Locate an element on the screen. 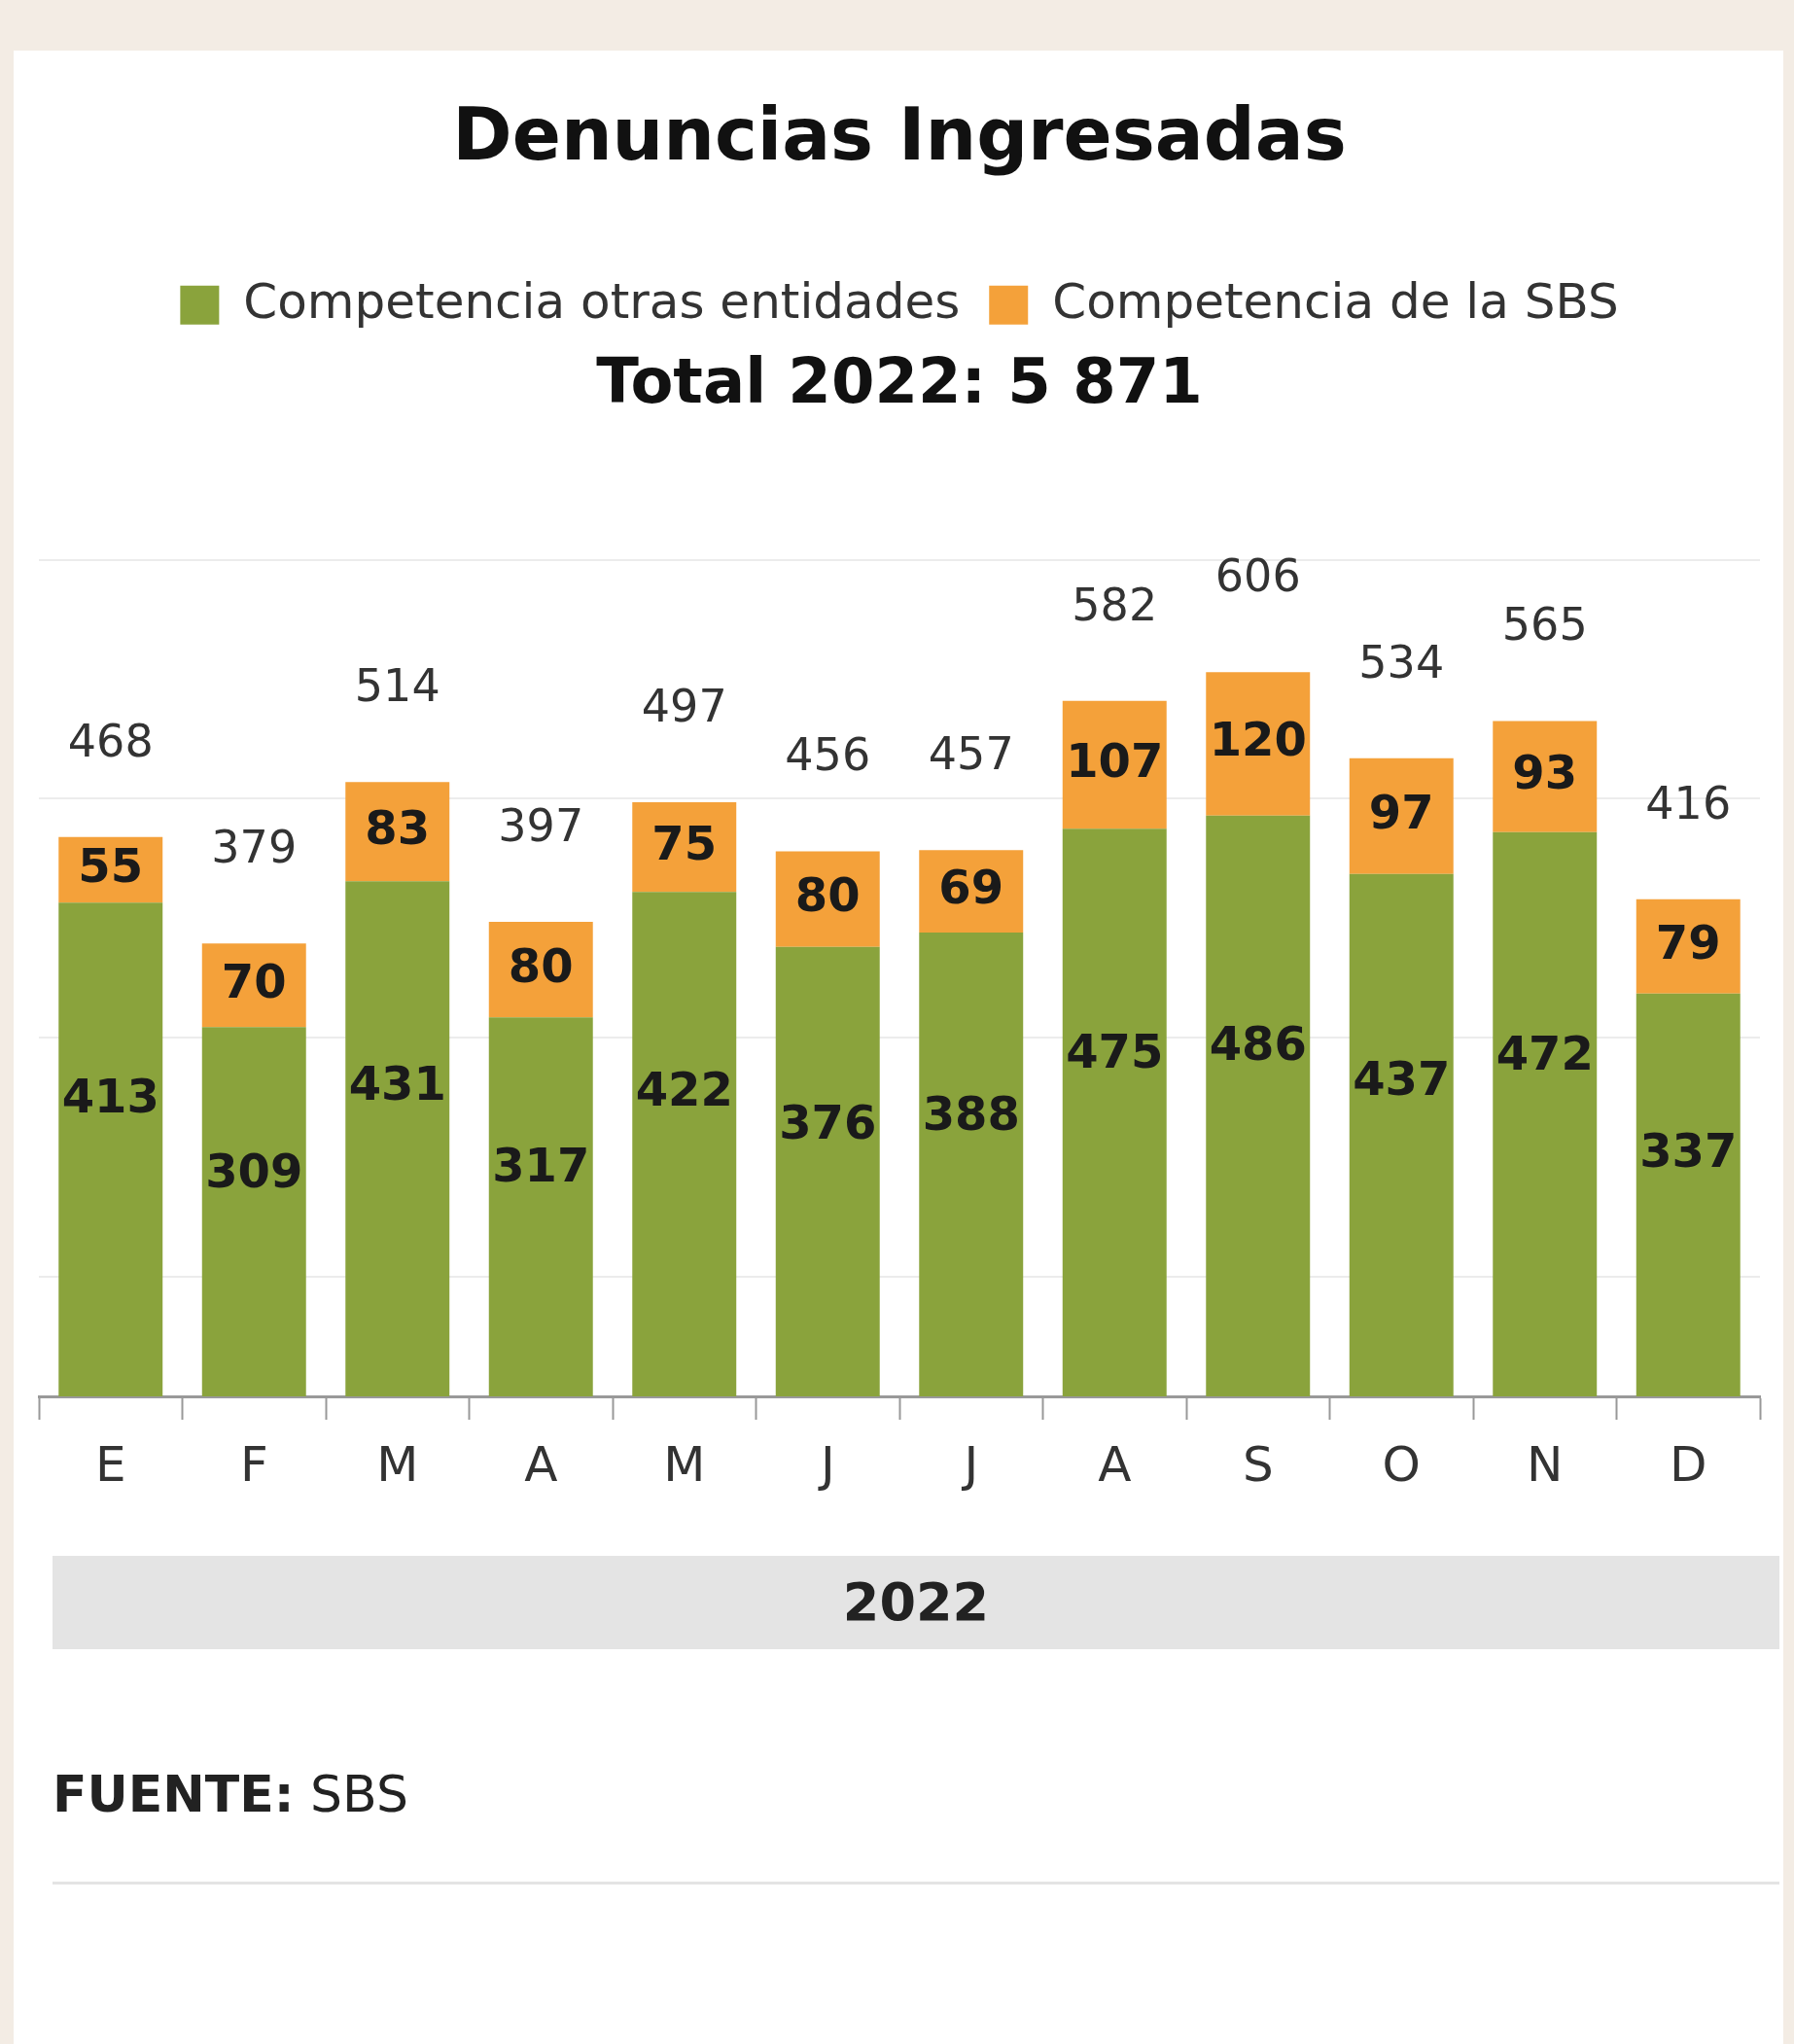 Image resolution: width=1794 pixels, height=2044 pixels. total-label: 468 is located at coordinates (111, 741).